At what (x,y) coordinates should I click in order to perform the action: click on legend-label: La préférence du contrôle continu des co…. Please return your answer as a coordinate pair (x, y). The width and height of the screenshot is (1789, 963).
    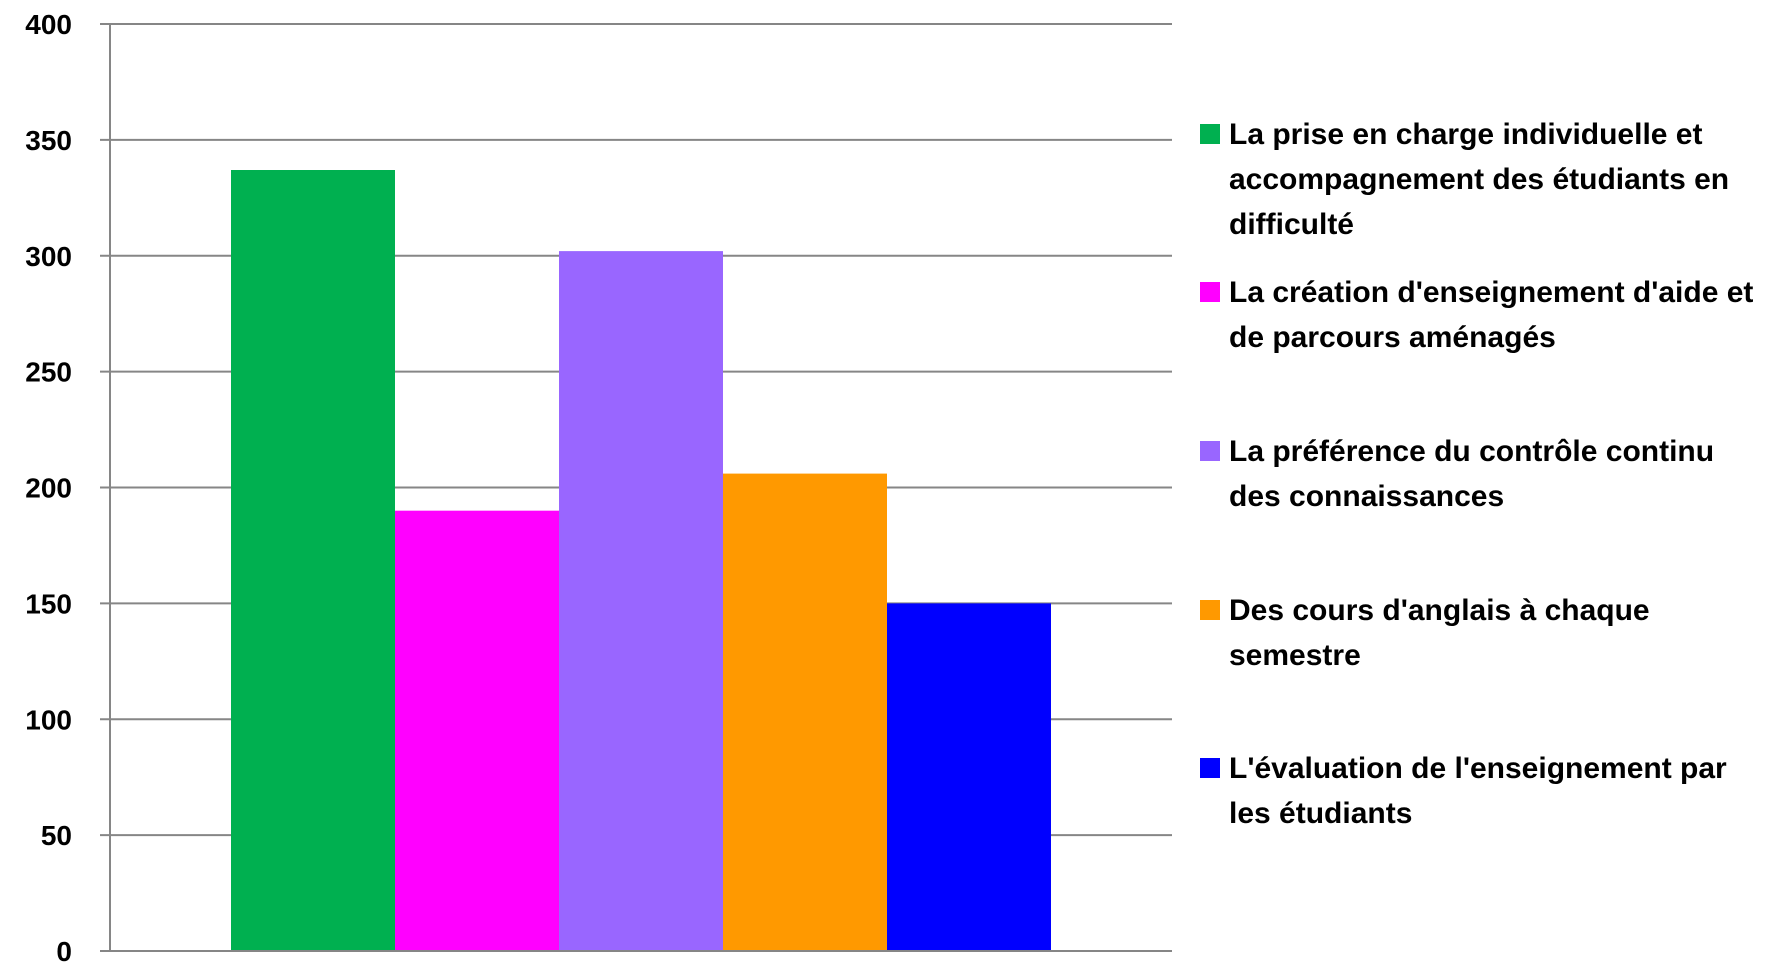
    Looking at the image, I should click on (1472, 474).